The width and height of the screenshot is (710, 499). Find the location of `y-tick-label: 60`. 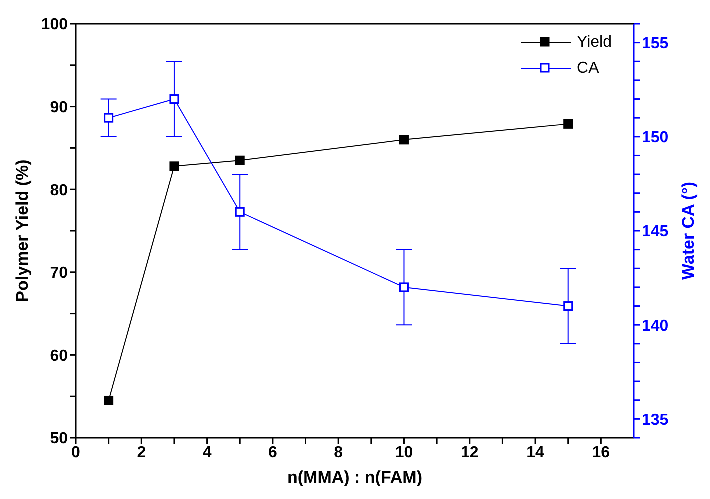

y-tick-label: 60 is located at coordinates (59, 356).